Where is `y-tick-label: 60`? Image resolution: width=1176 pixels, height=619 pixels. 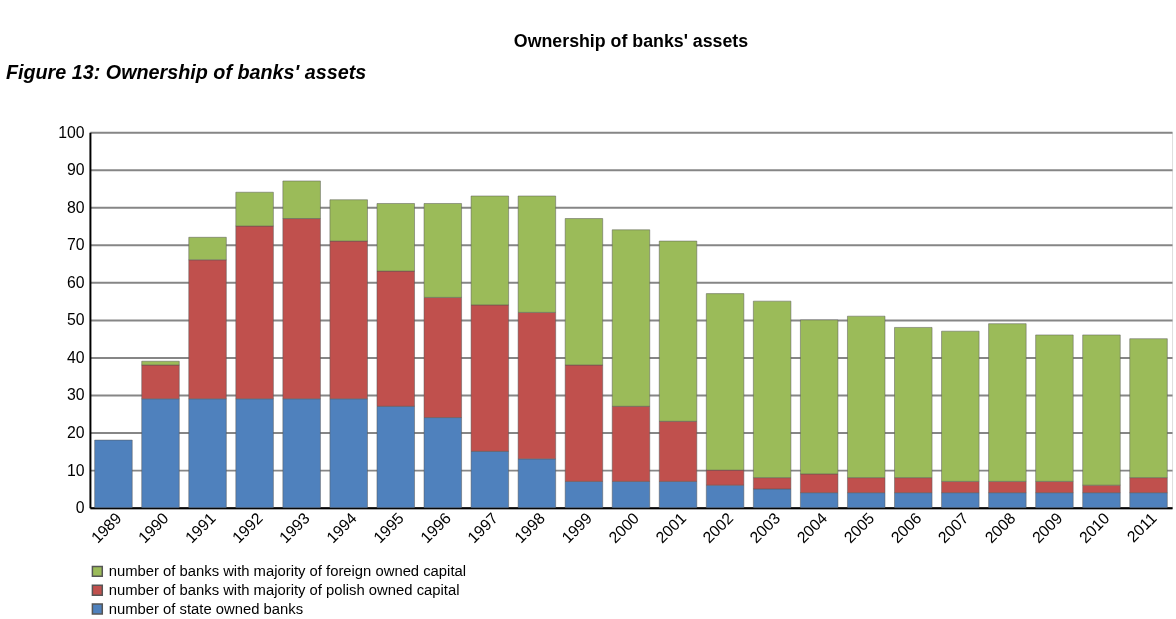
y-tick-label: 60 is located at coordinates (75, 282).